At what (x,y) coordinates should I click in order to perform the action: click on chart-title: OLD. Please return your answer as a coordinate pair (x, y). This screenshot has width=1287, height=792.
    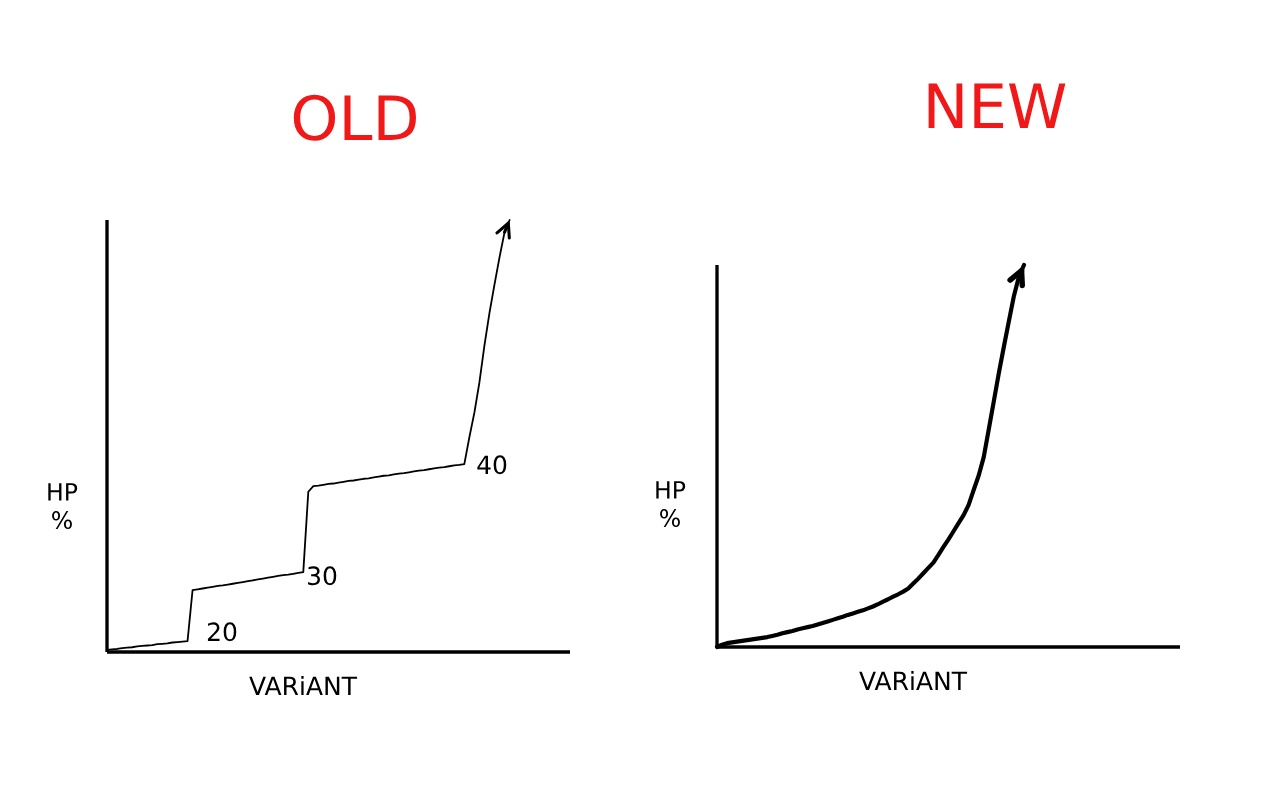
    Looking at the image, I should click on (354, 117).